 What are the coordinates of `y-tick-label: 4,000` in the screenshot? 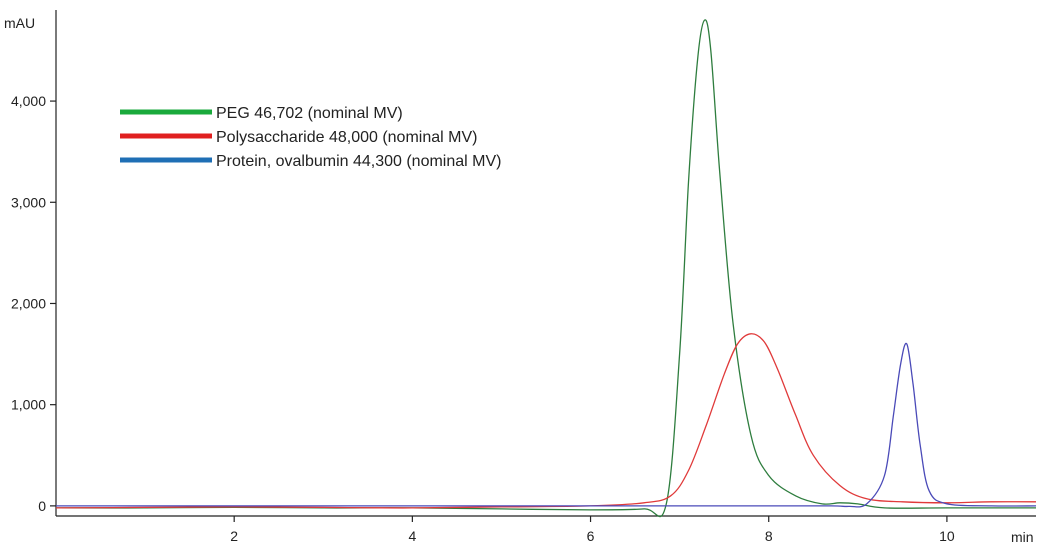 It's located at (28, 101).